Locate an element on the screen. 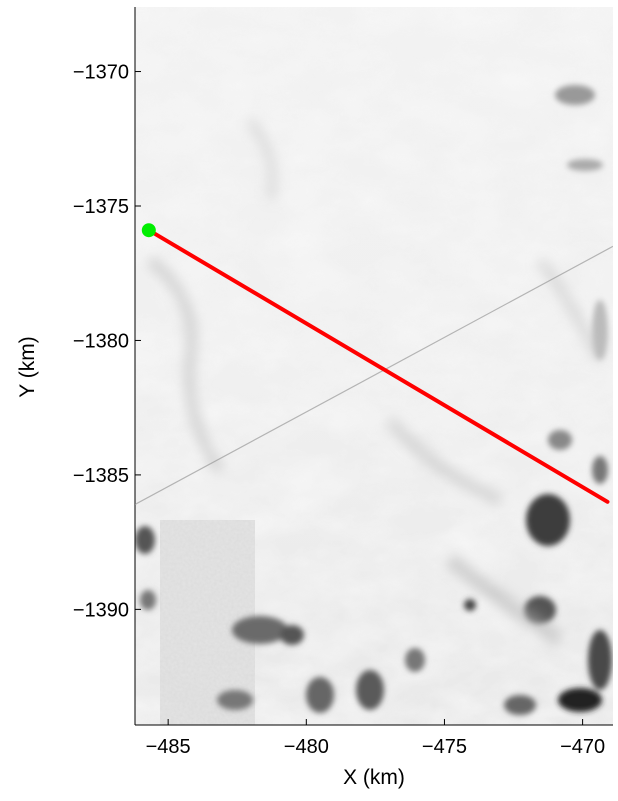 This screenshot has width=618, height=801. x-tick-label: −470 is located at coordinates (582, 747).